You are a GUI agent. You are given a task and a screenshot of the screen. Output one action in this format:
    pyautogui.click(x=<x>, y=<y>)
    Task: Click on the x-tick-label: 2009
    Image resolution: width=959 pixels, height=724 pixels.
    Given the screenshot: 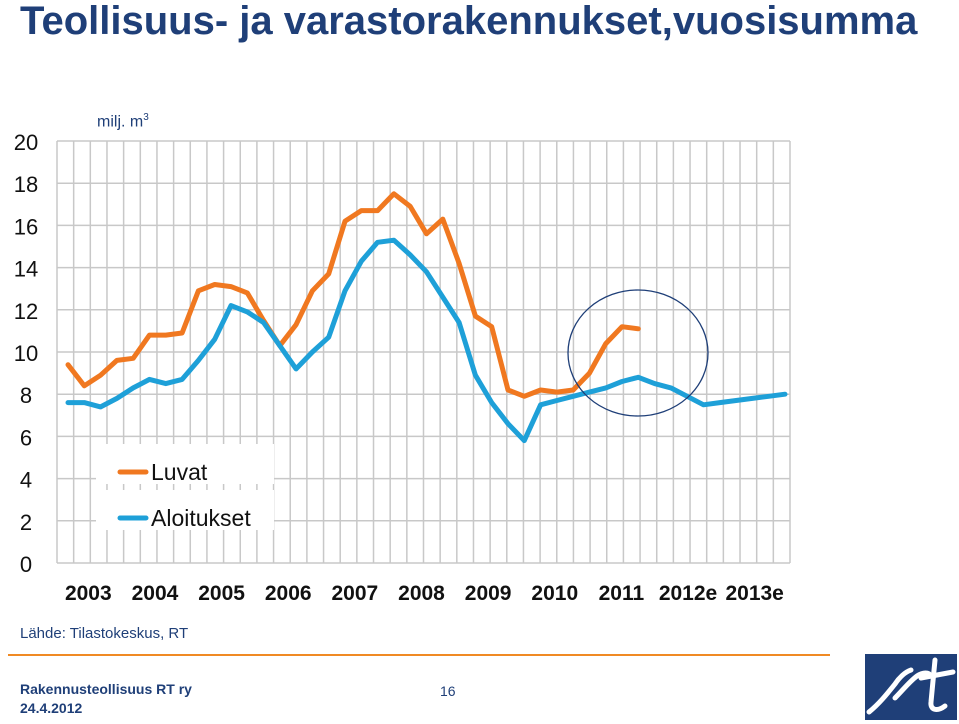 What is the action you would take?
    pyautogui.click(x=488, y=593)
    